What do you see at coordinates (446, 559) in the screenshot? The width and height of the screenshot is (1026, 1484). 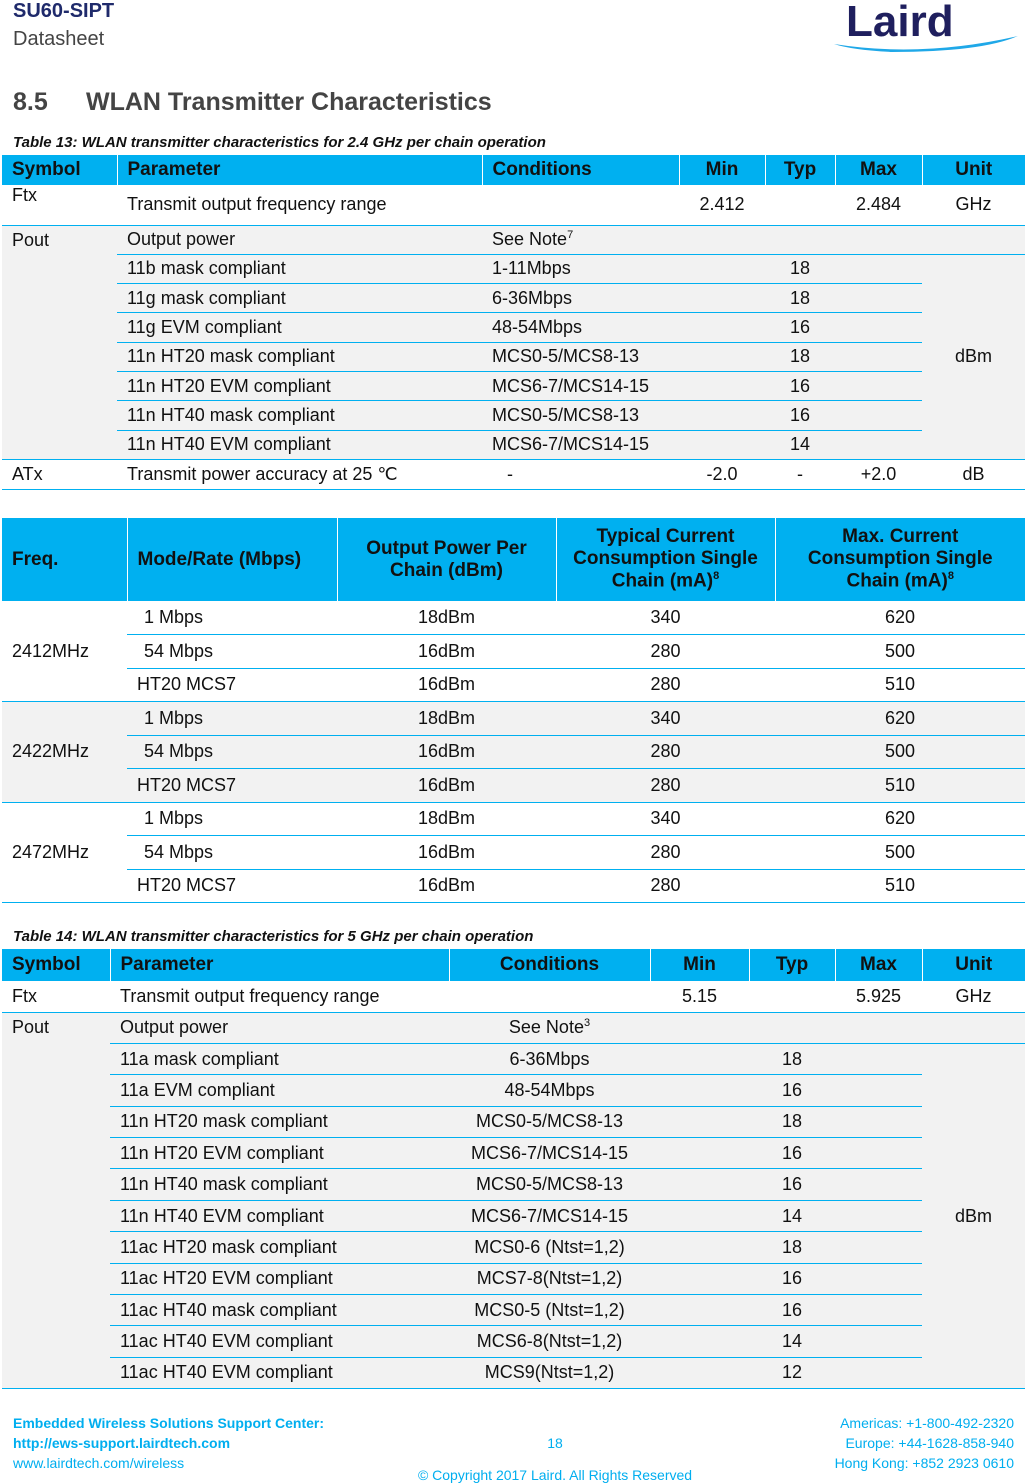 I see `column-header: Output Power Per Chain (dBm)` at bounding box center [446, 559].